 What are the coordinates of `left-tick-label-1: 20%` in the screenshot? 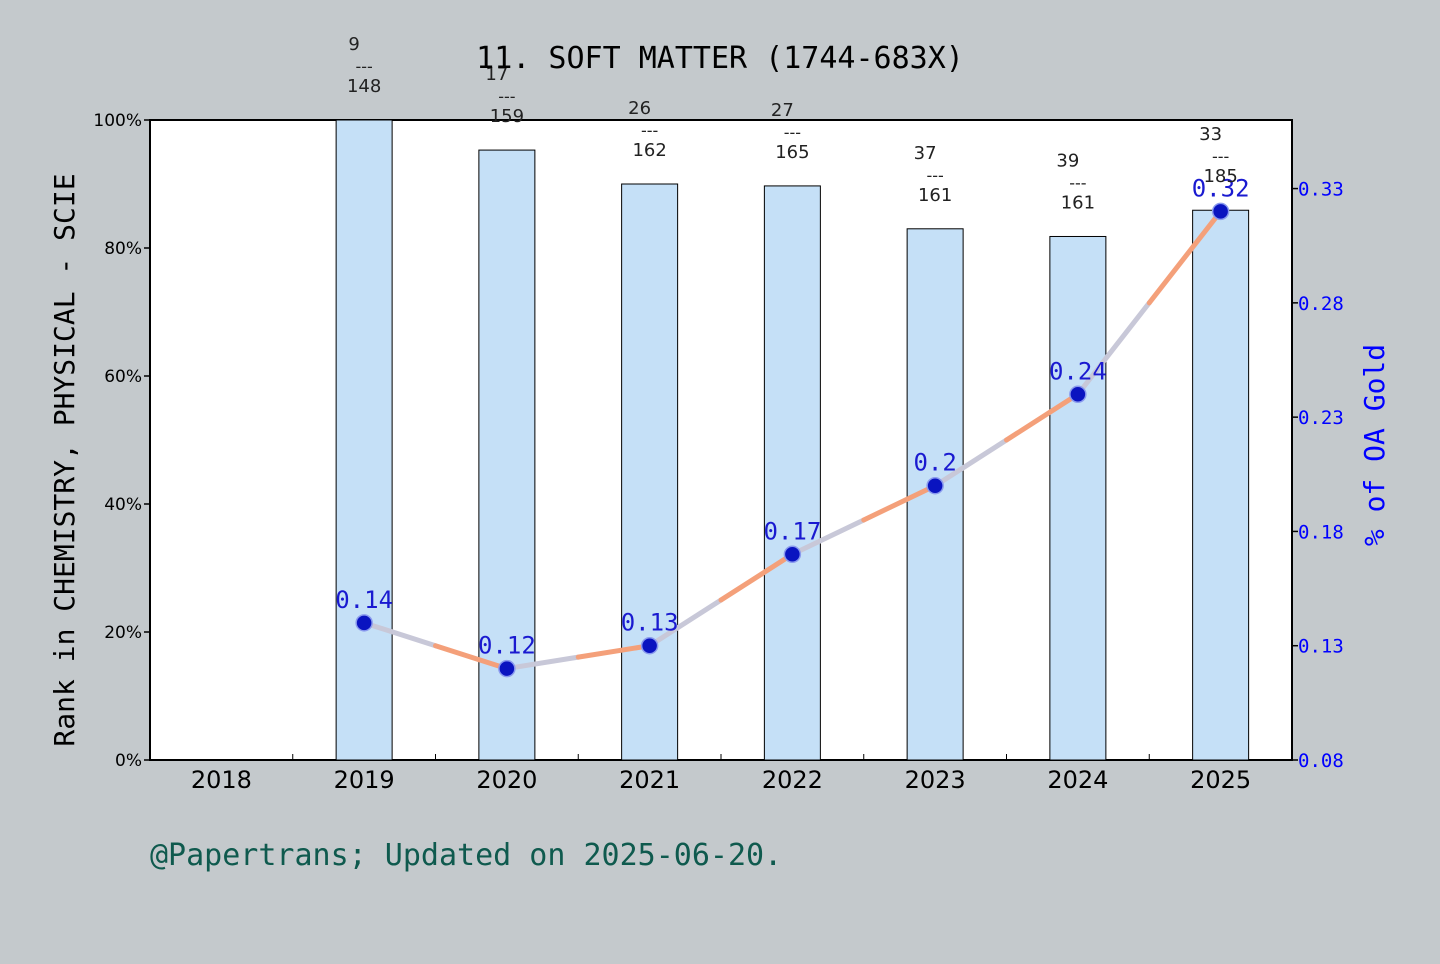 It's located at (123, 633).